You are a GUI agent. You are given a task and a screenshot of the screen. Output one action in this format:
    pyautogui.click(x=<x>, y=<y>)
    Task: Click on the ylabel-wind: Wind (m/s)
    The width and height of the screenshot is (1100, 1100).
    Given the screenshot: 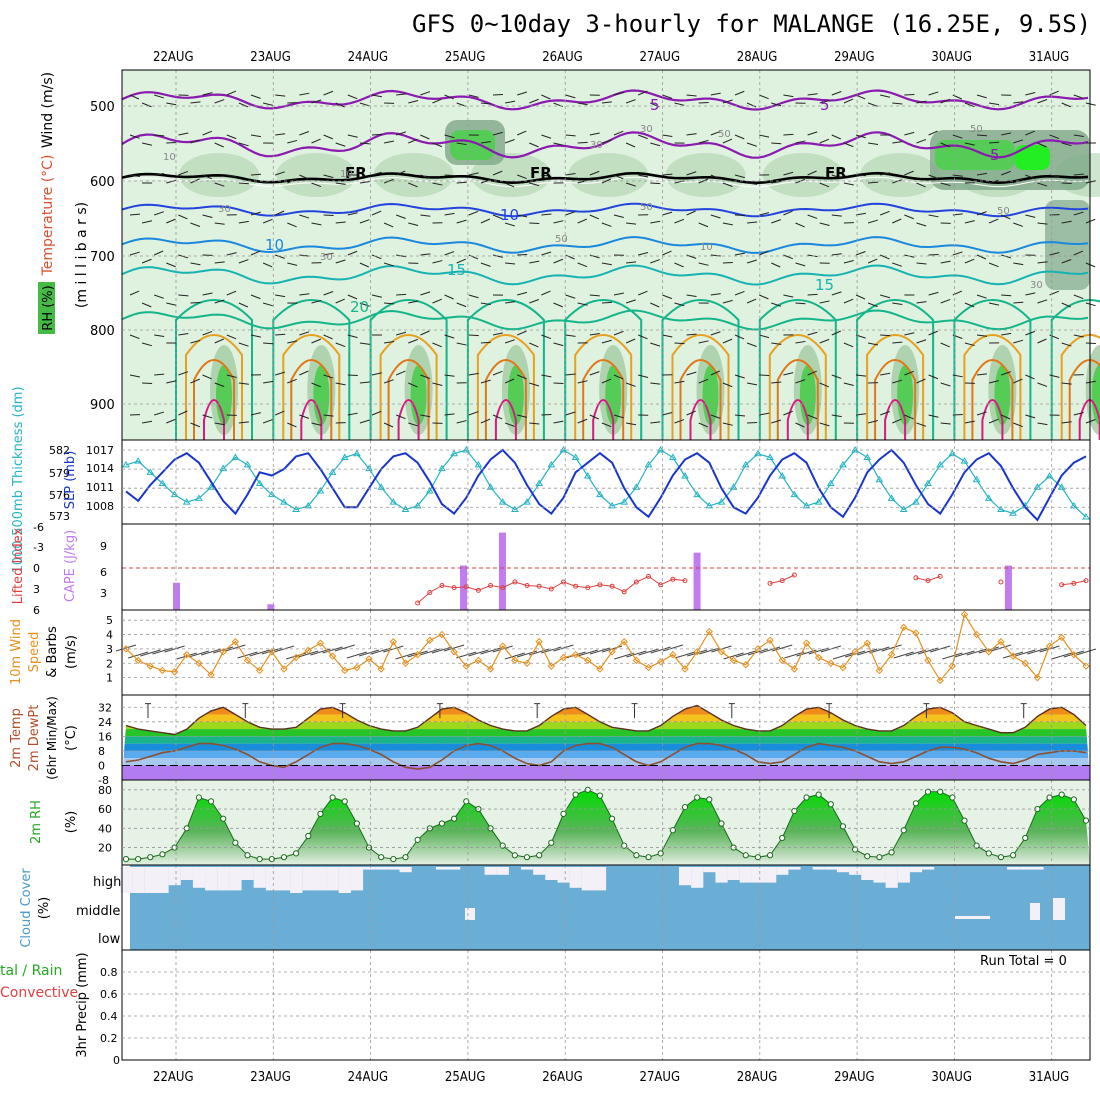 What is the action you would take?
    pyautogui.click(x=48, y=110)
    